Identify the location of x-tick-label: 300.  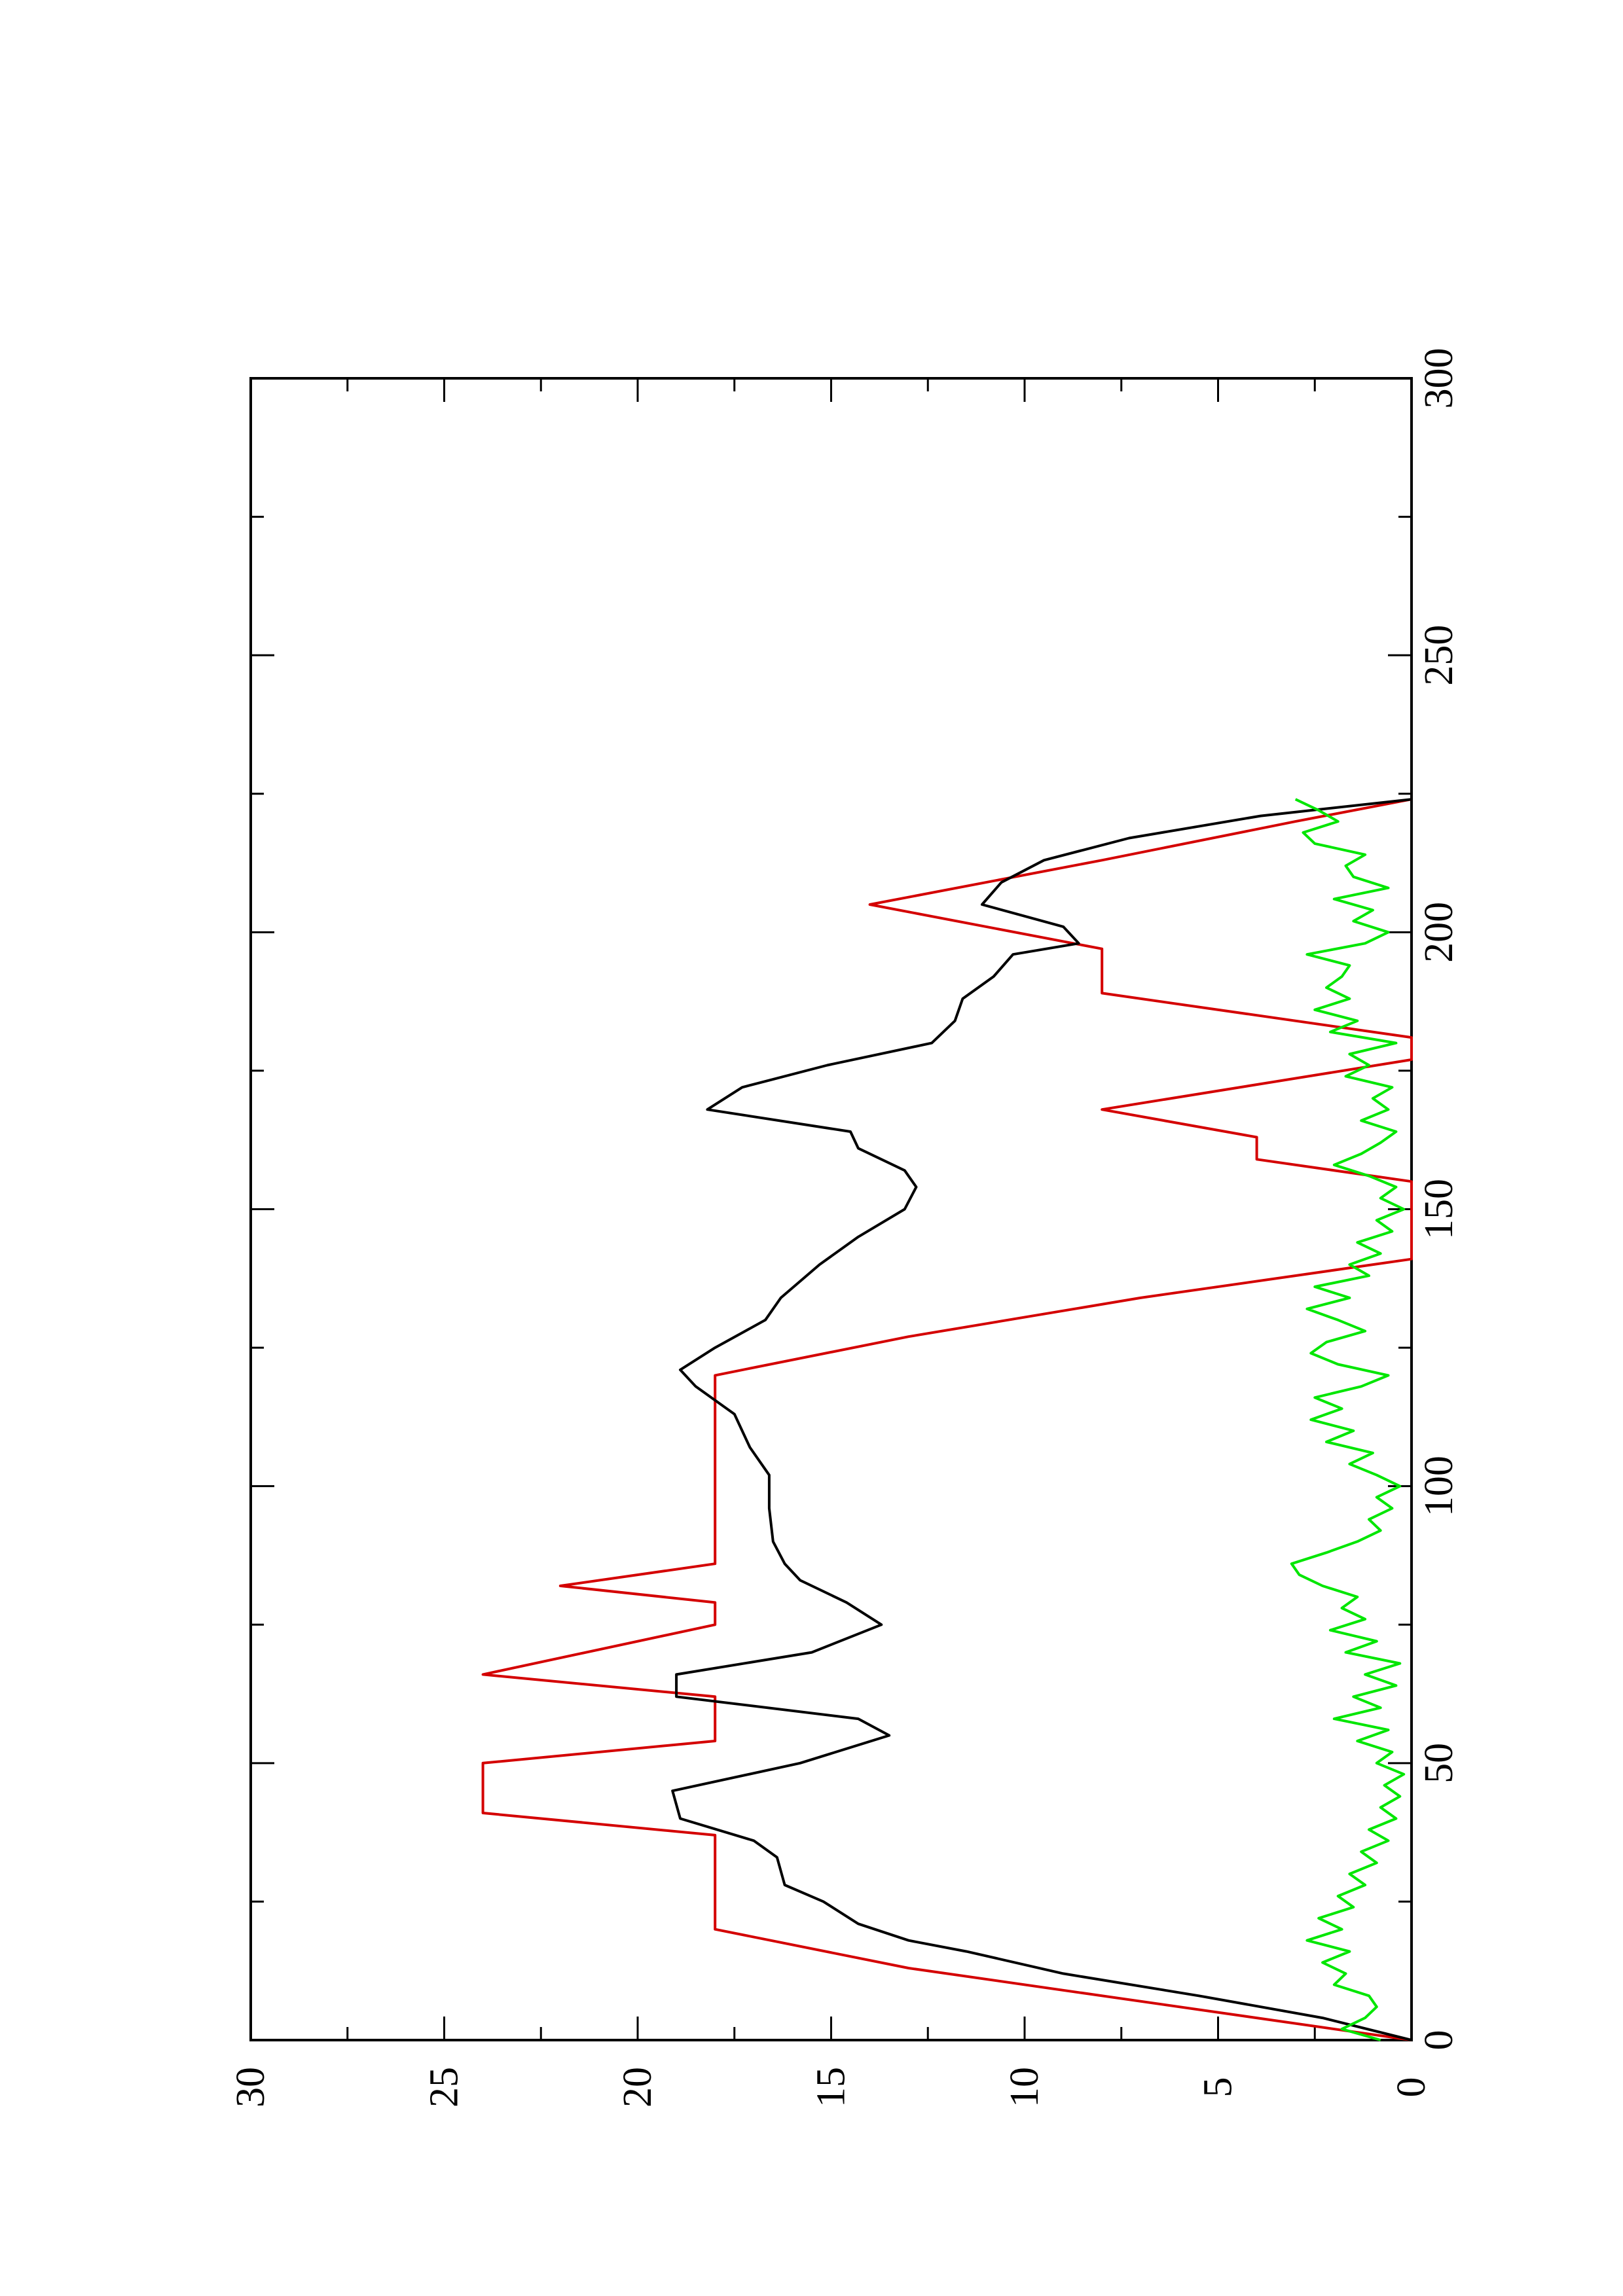
(1439, 378).